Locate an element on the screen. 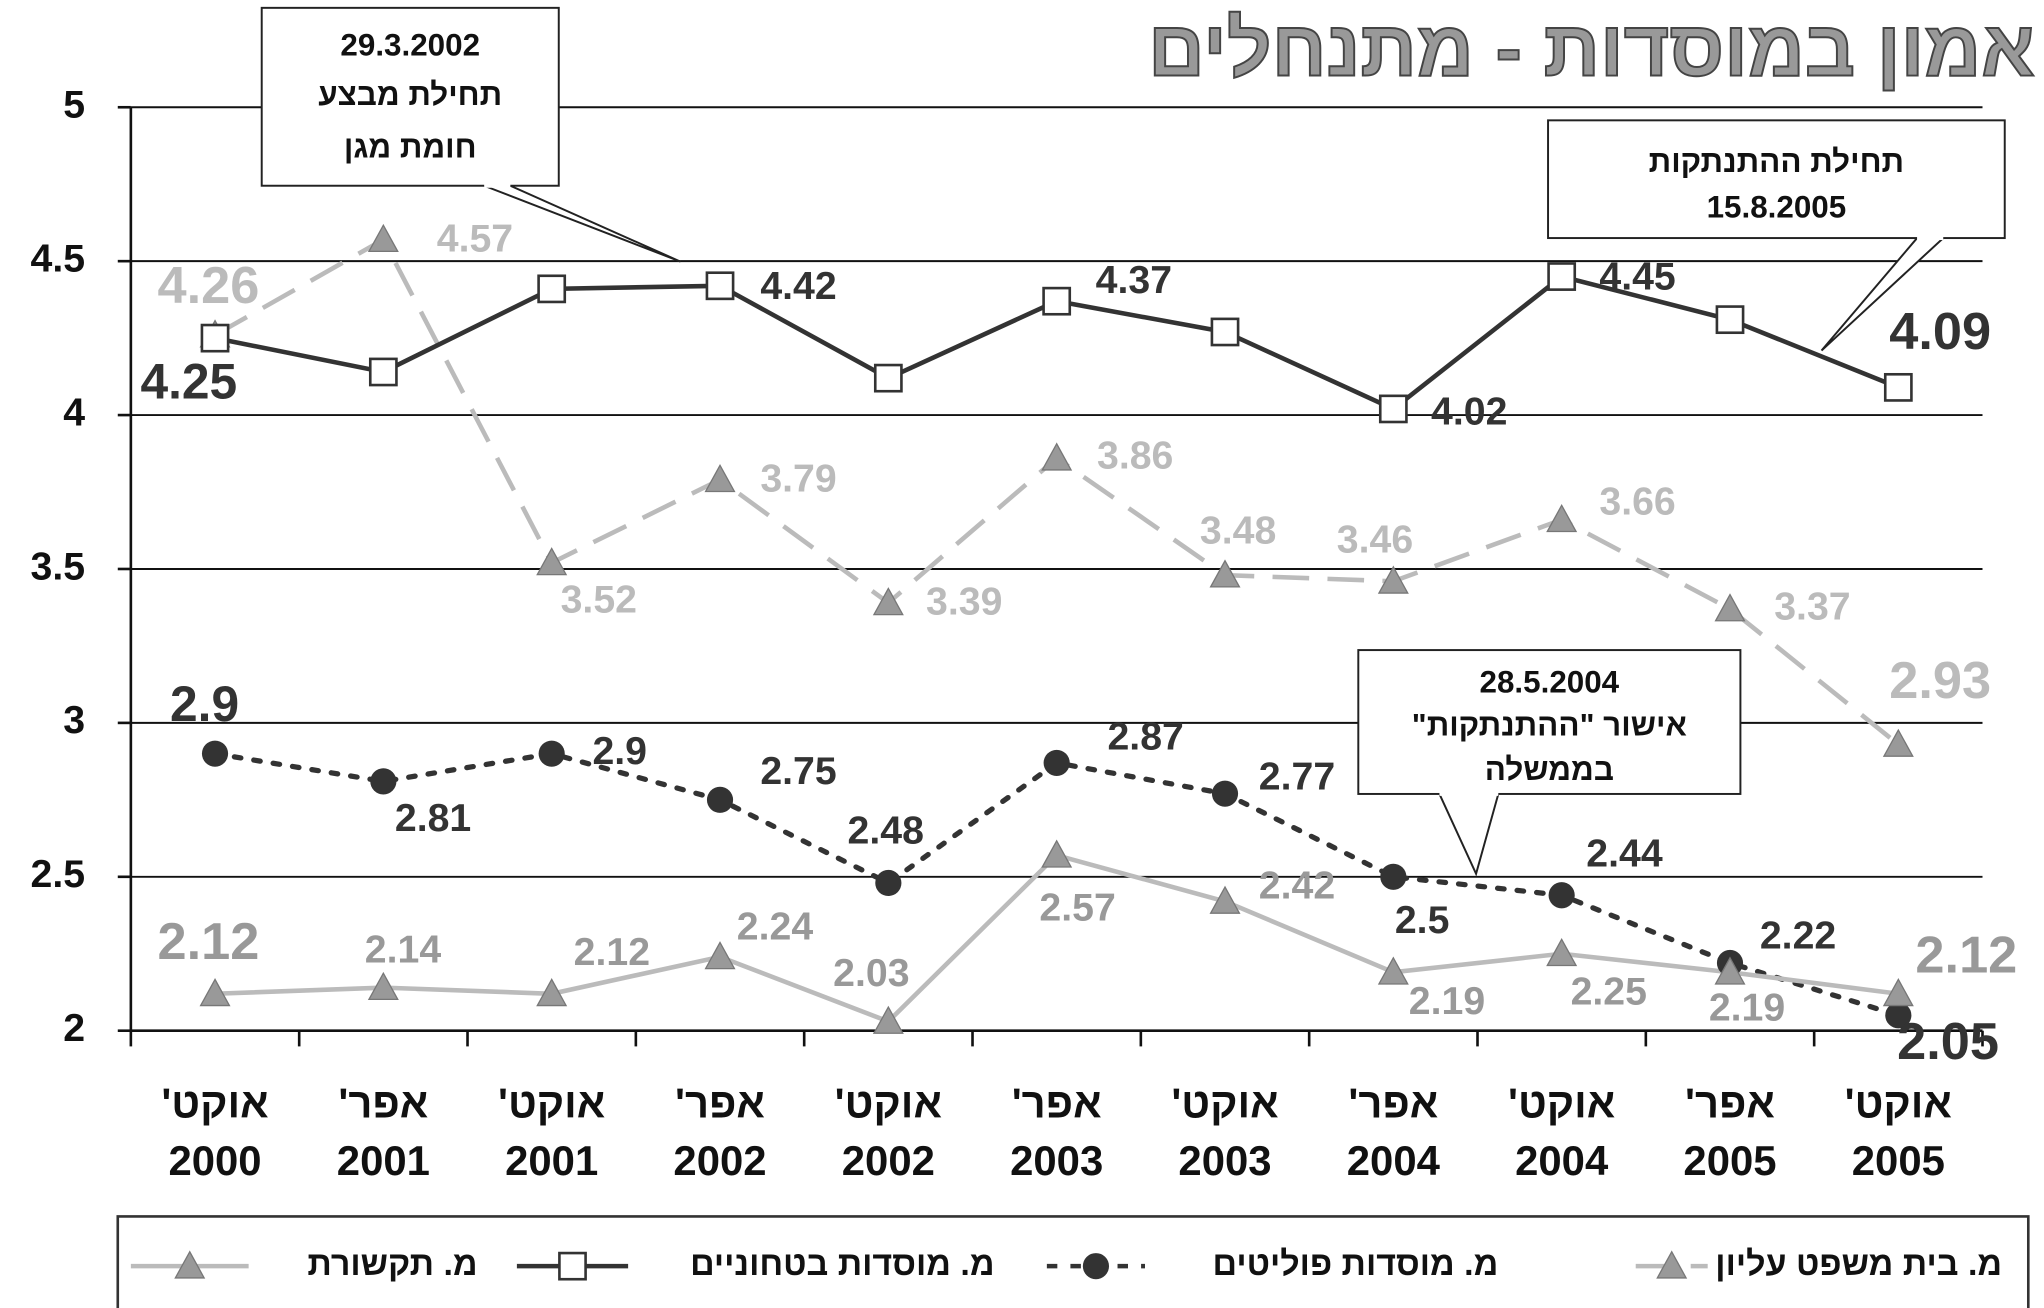  annotation-text: חומת מגן is located at coordinates (410, 146).